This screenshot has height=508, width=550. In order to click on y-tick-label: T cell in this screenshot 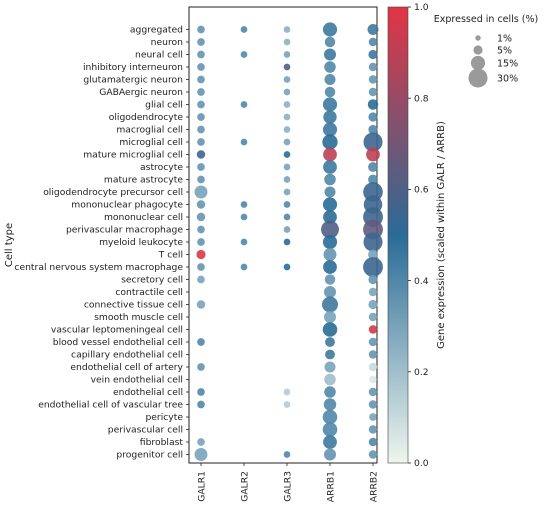, I will do `click(170, 255)`.